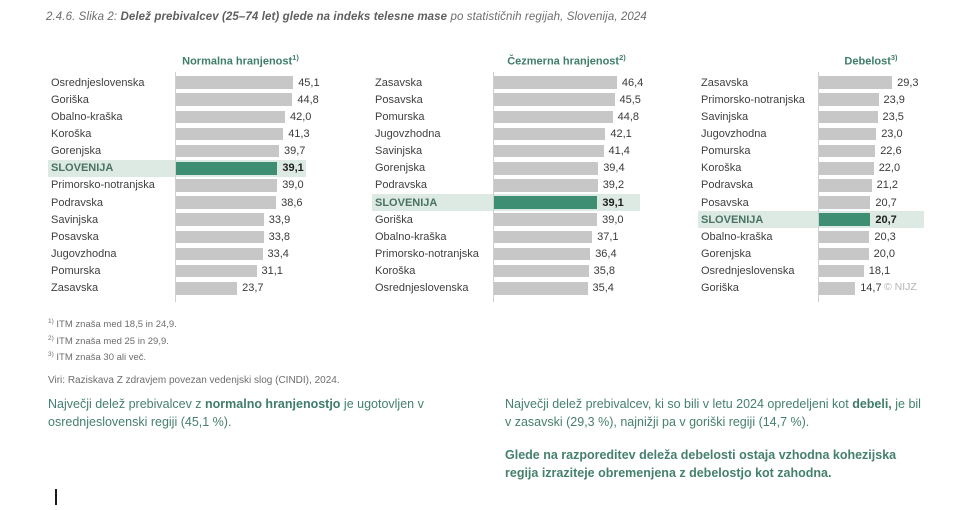 This screenshot has width=957, height=510. I want to click on value-label: 41,4, so click(619, 151).